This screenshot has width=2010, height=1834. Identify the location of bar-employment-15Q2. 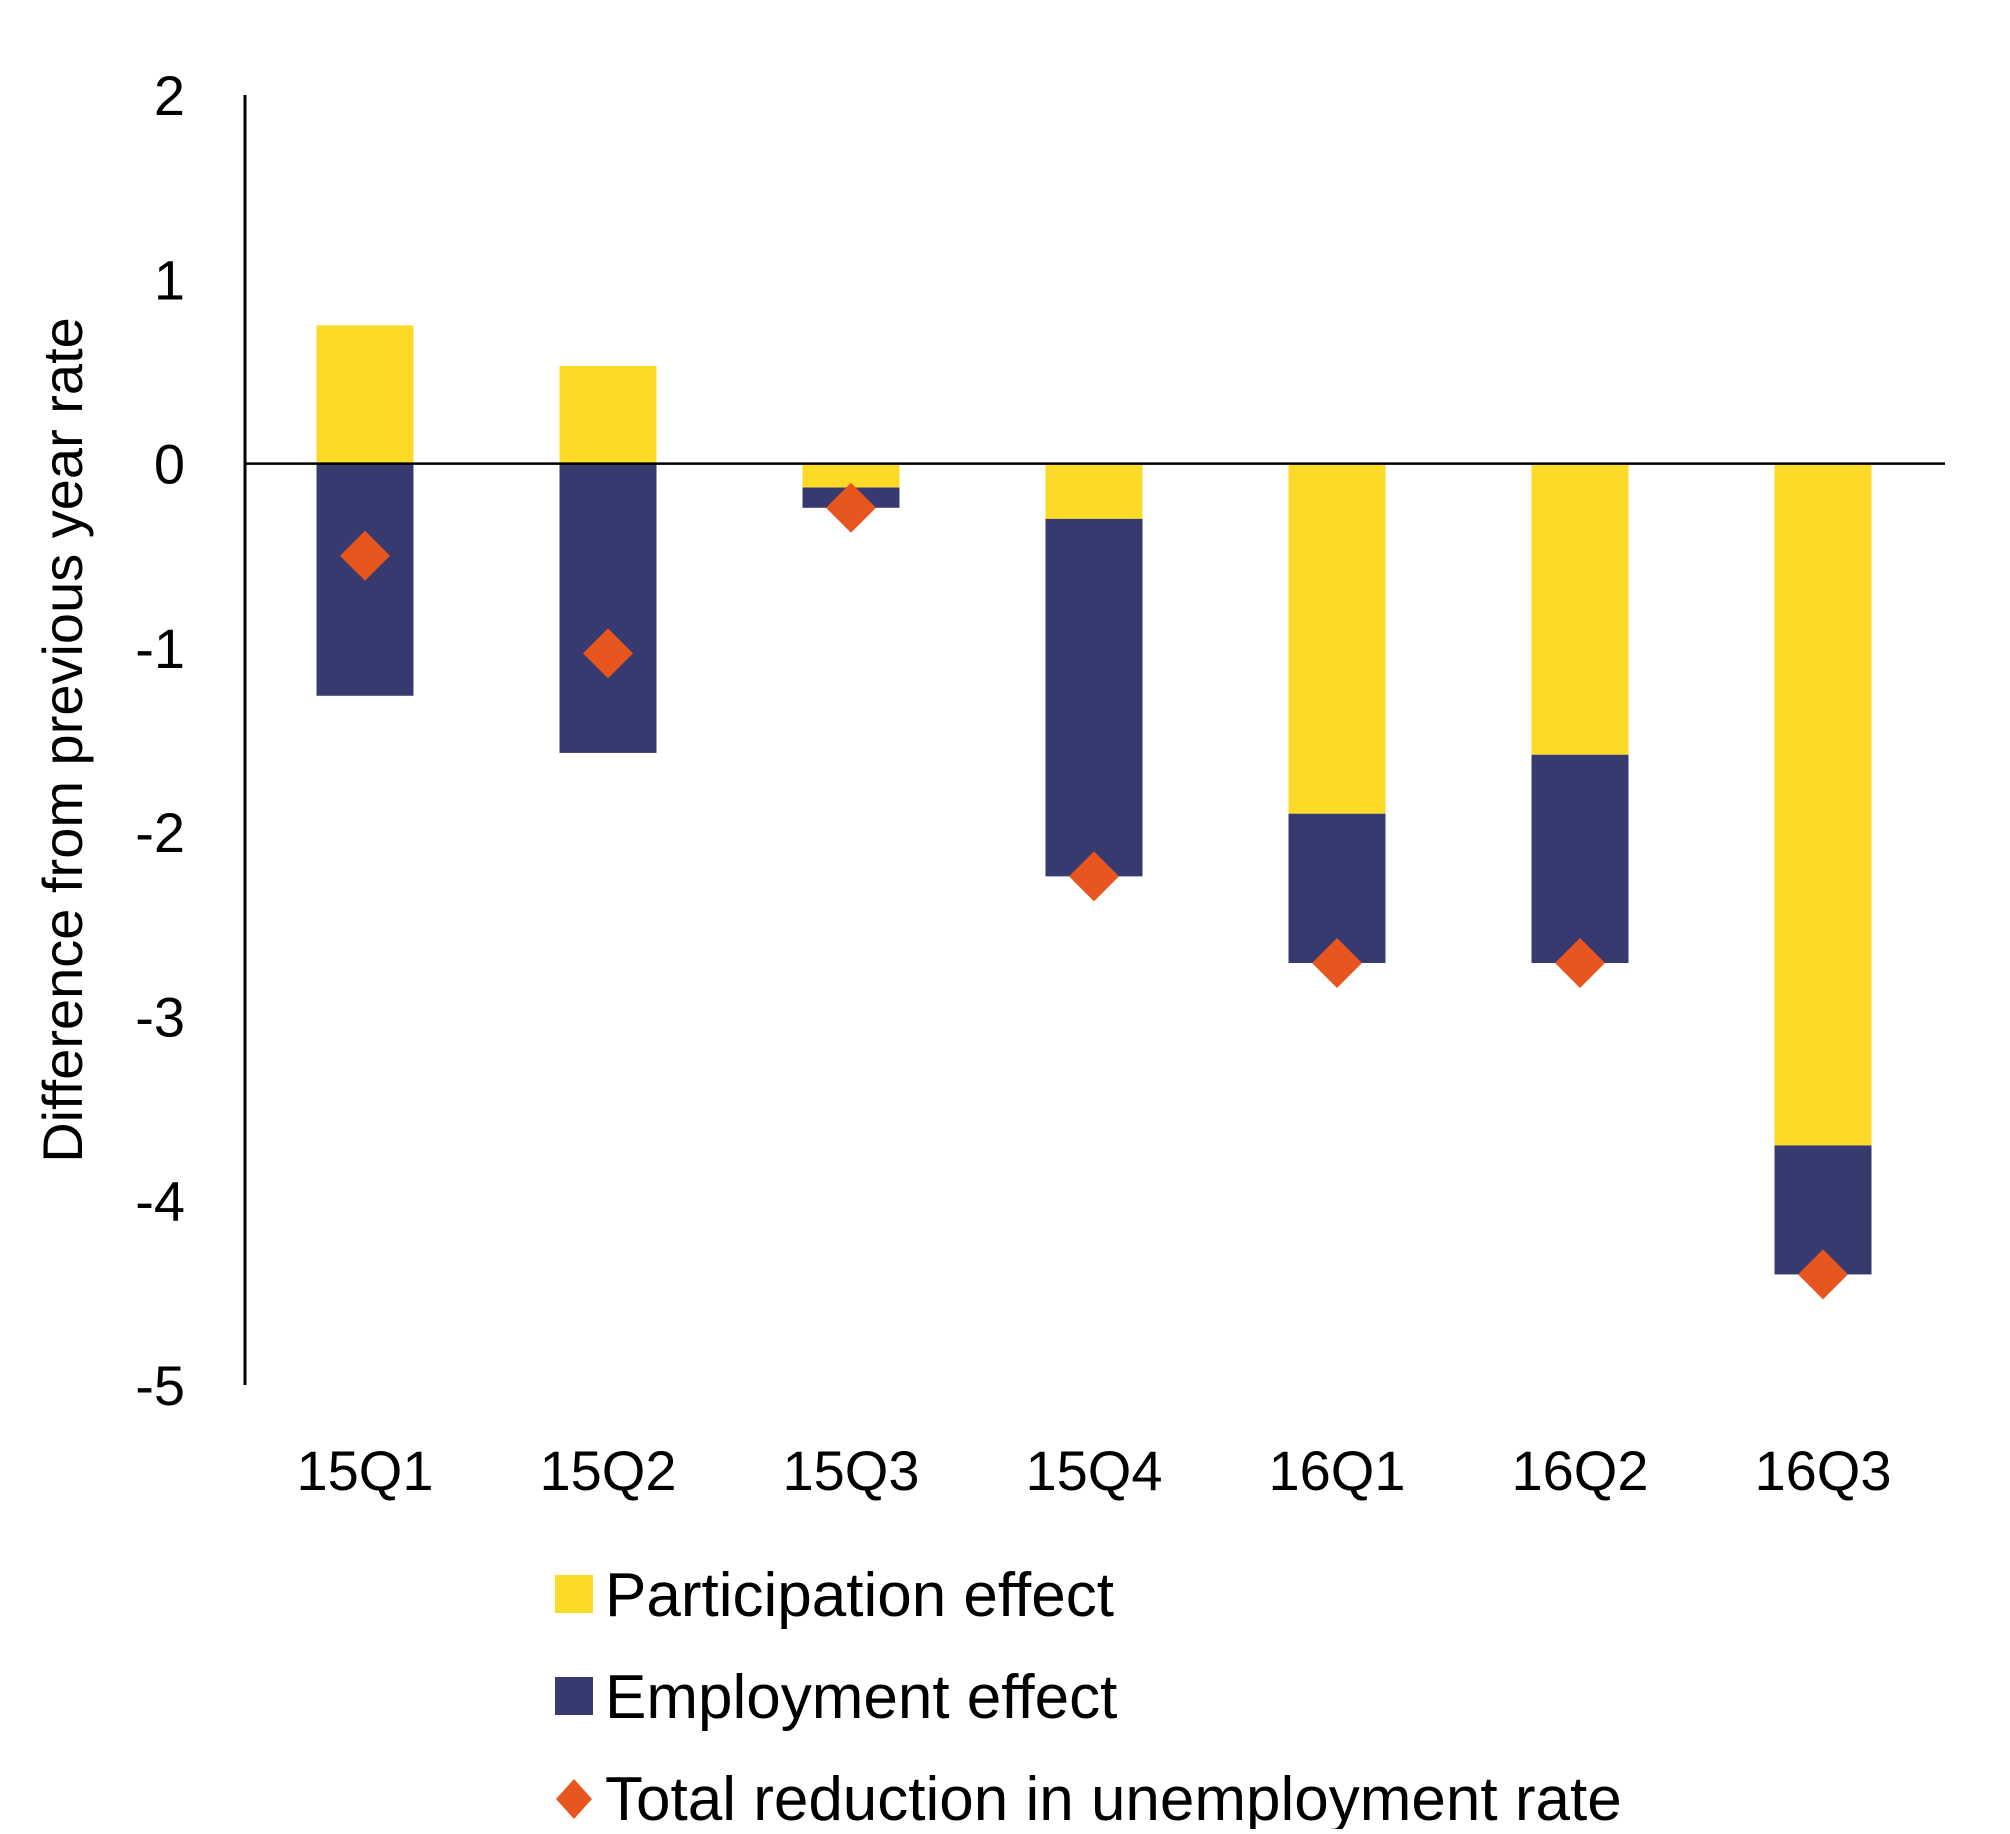
(608, 608).